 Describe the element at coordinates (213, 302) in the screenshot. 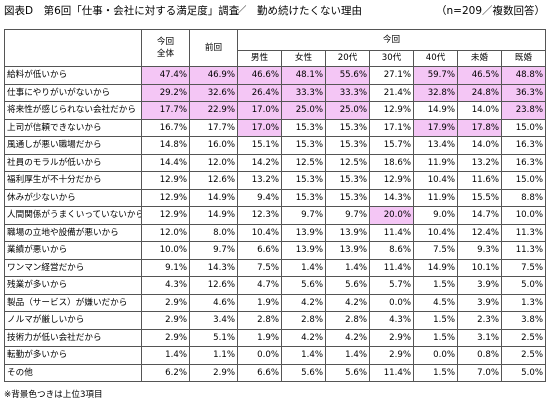

I see `value-cell: 4.6%` at that location.